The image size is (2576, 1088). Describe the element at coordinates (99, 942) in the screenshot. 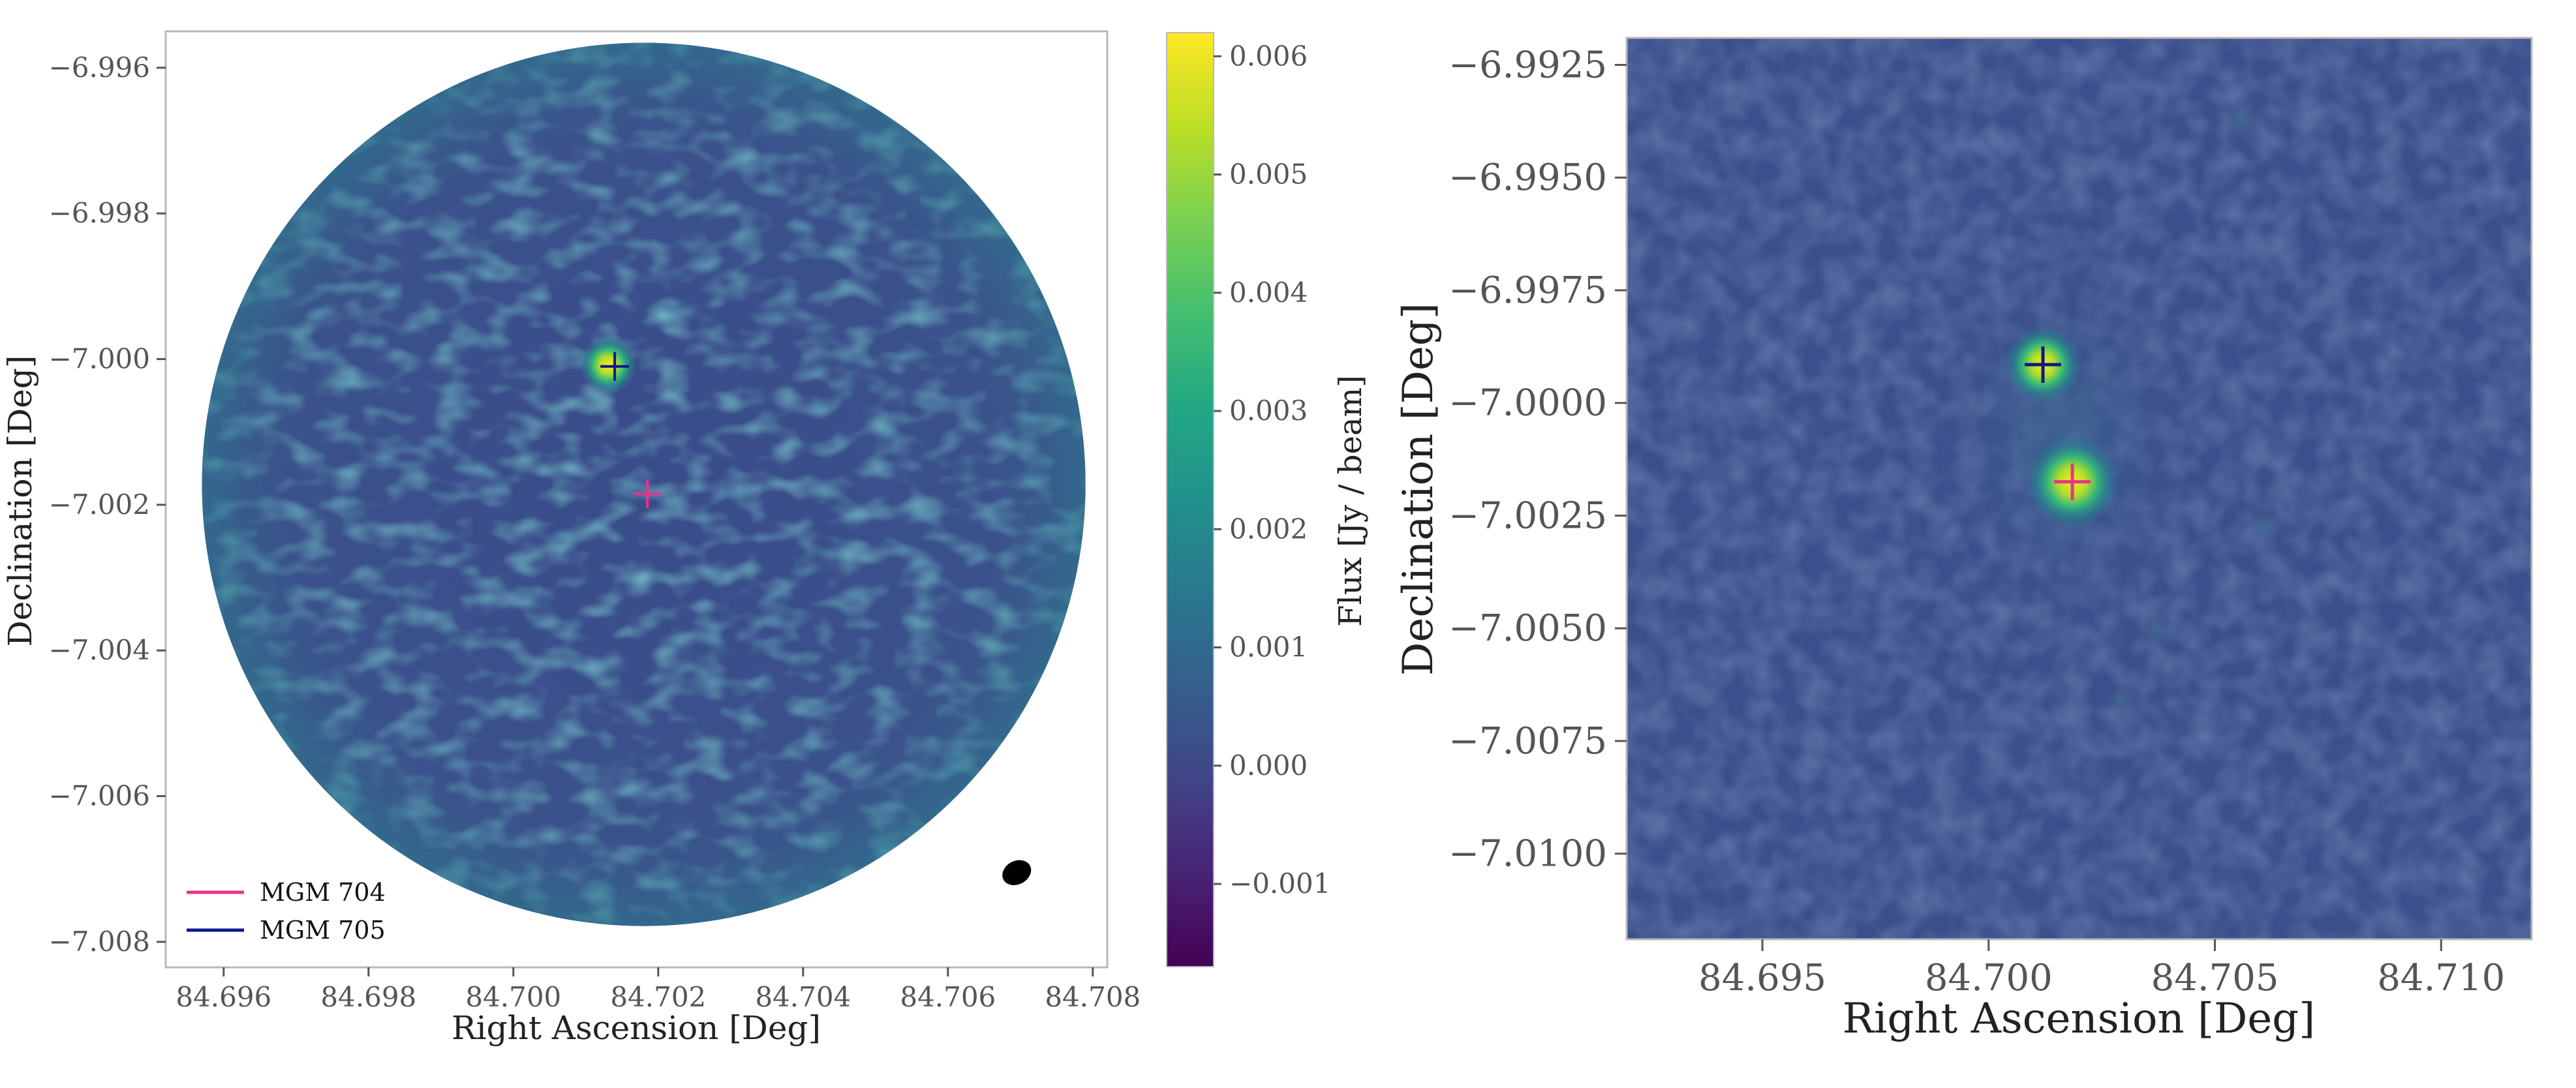

I see `left-y-tick-label: −7.008` at that location.